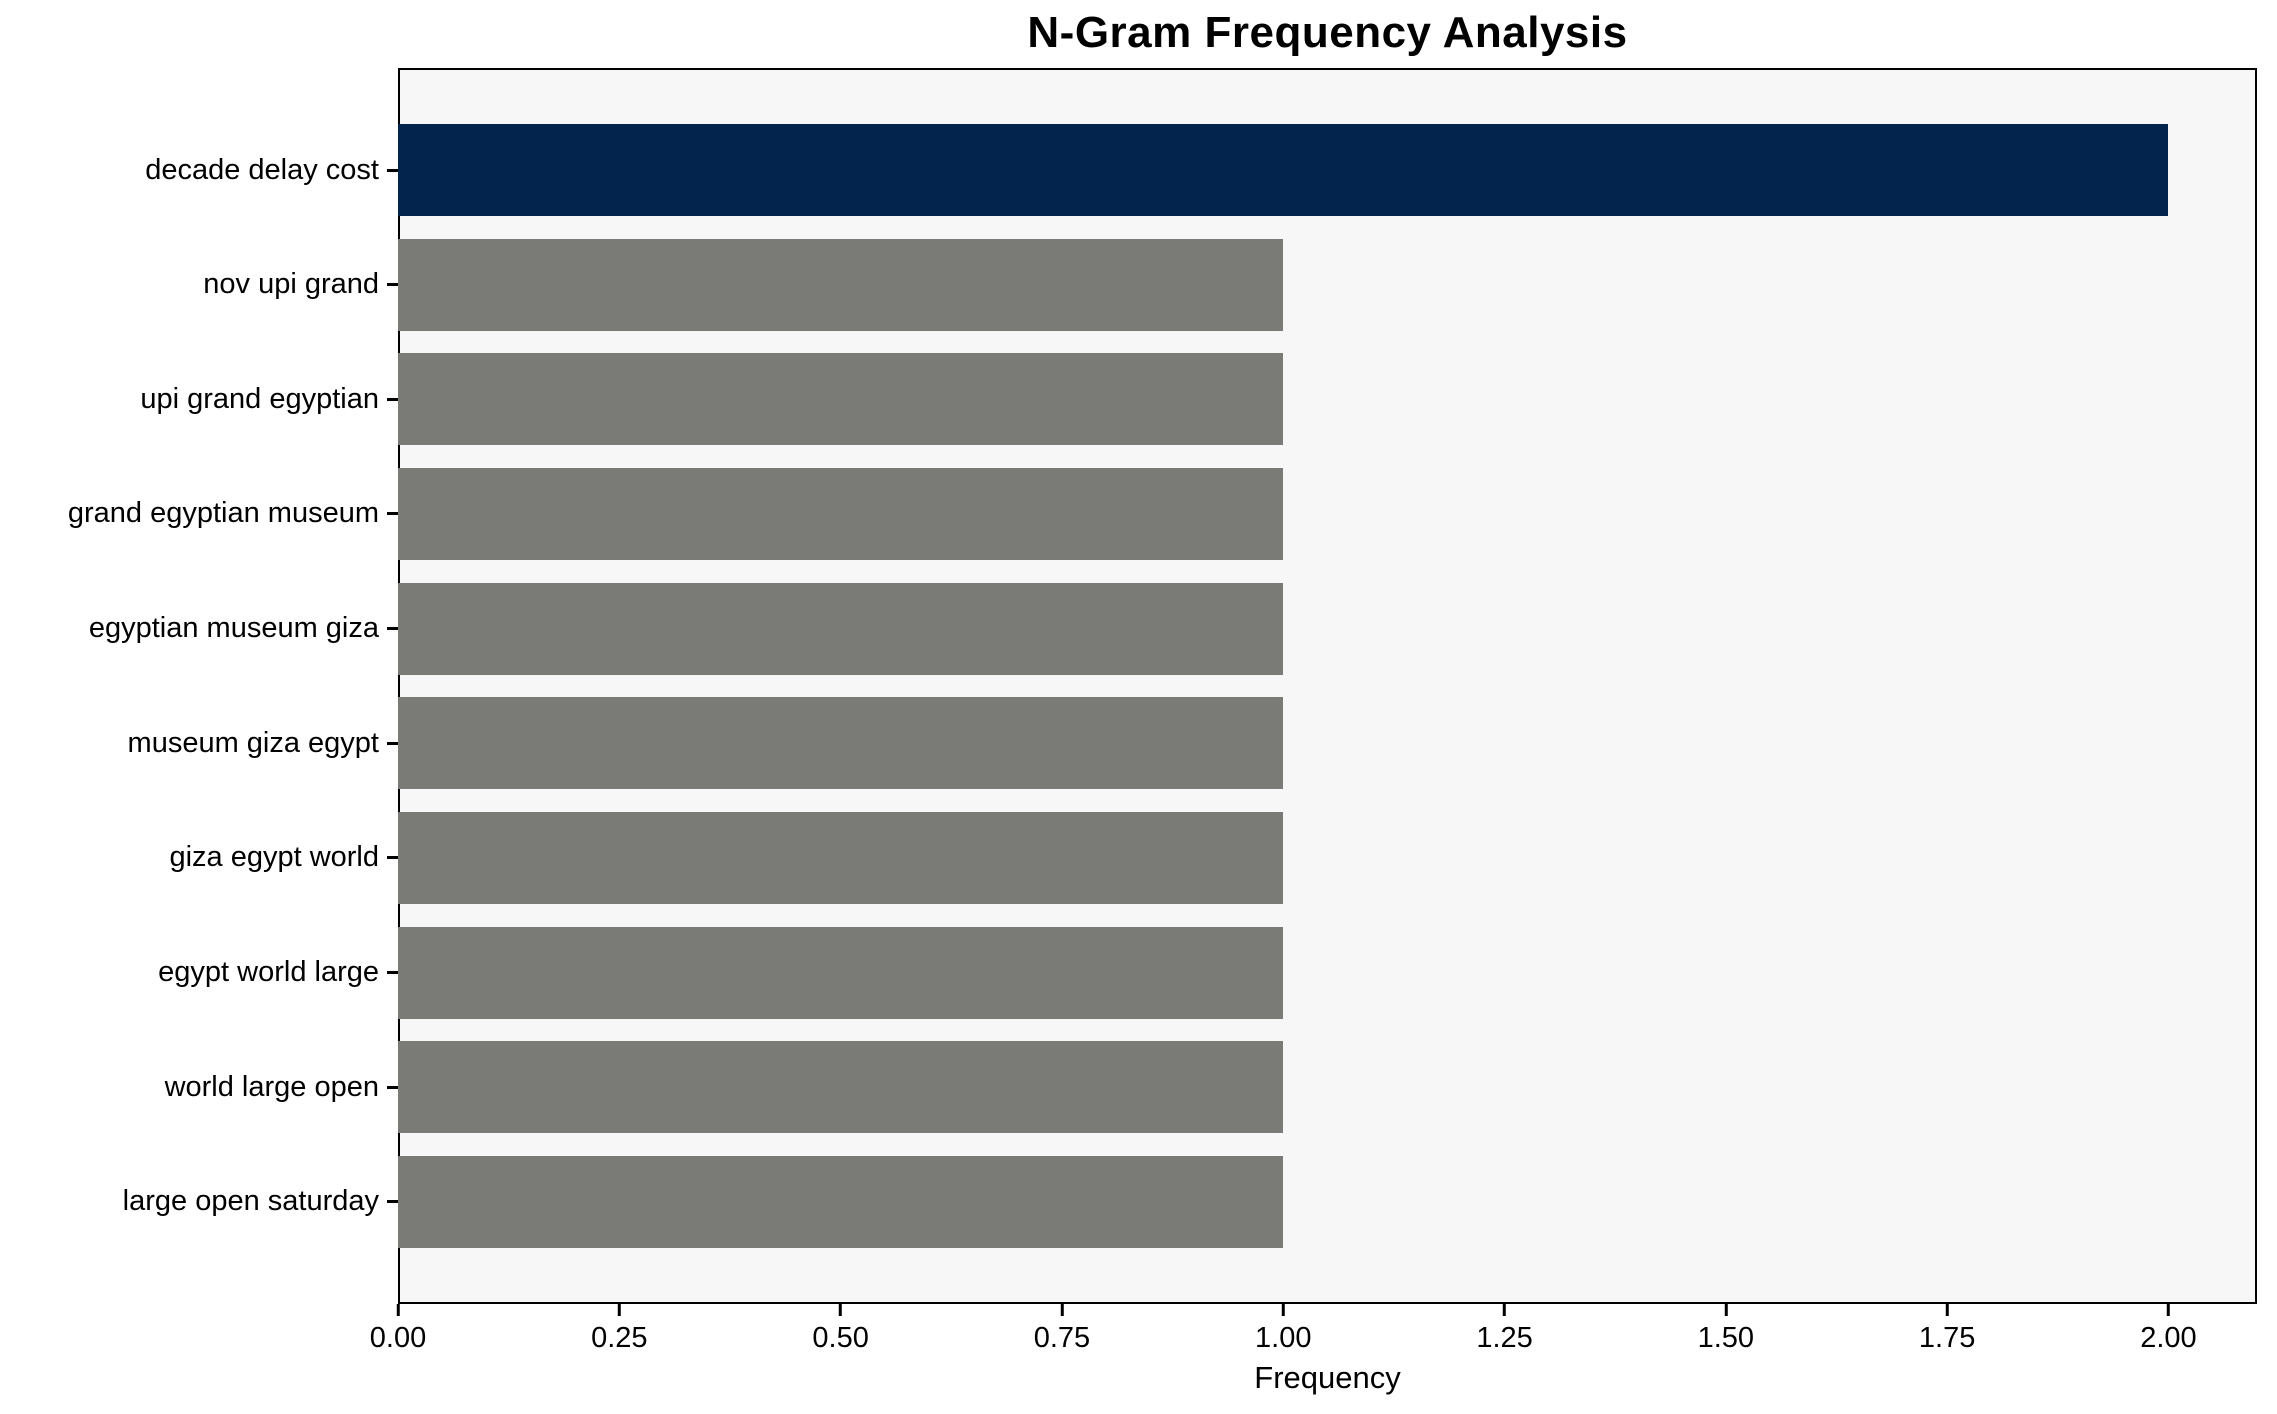  I want to click on x-tick: 0.00, so click(398, 1329).